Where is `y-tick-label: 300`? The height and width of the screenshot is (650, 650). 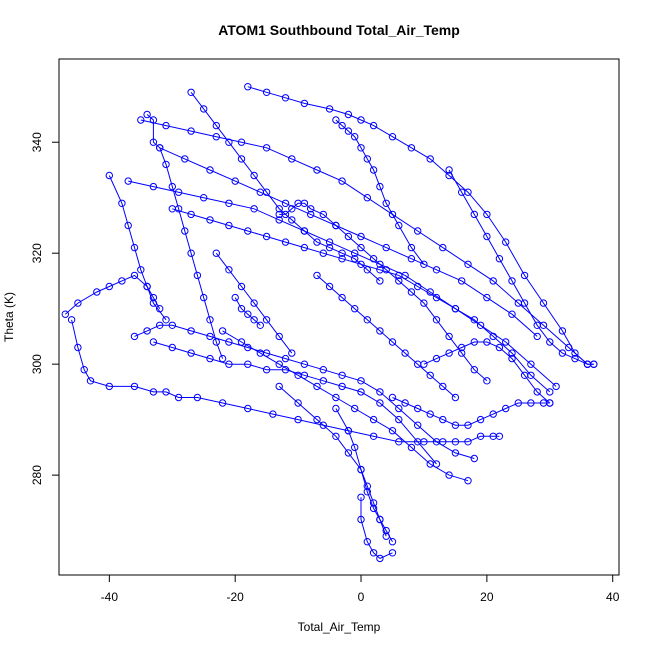
y-tick-label: 300 is located at coordinates (37, 364).